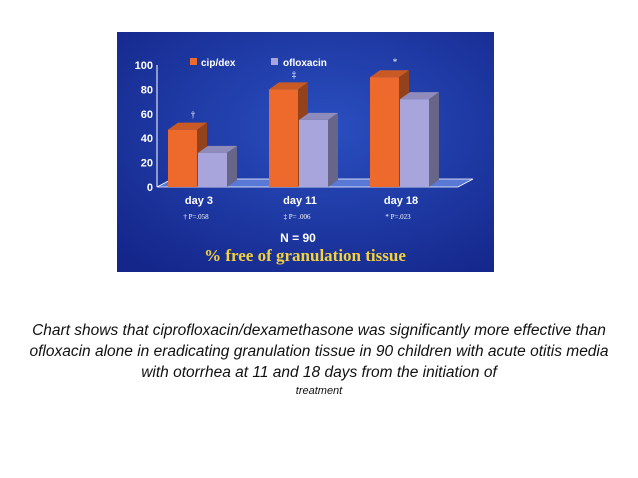 The image size is (638, 478). I want to click on p-value-day3: † P=.058, so click(196, 217).